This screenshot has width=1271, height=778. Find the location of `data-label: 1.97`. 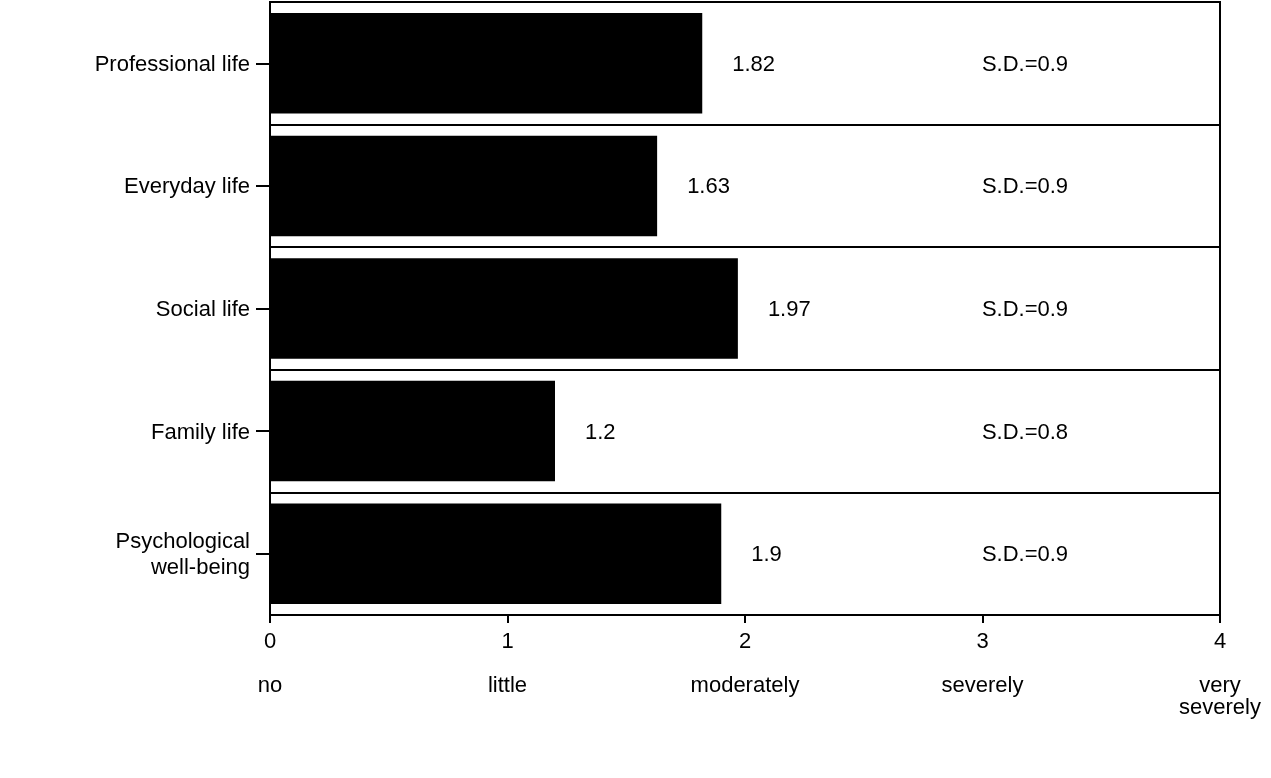

data-label: 1.97 is located at coordinates (789, 308).